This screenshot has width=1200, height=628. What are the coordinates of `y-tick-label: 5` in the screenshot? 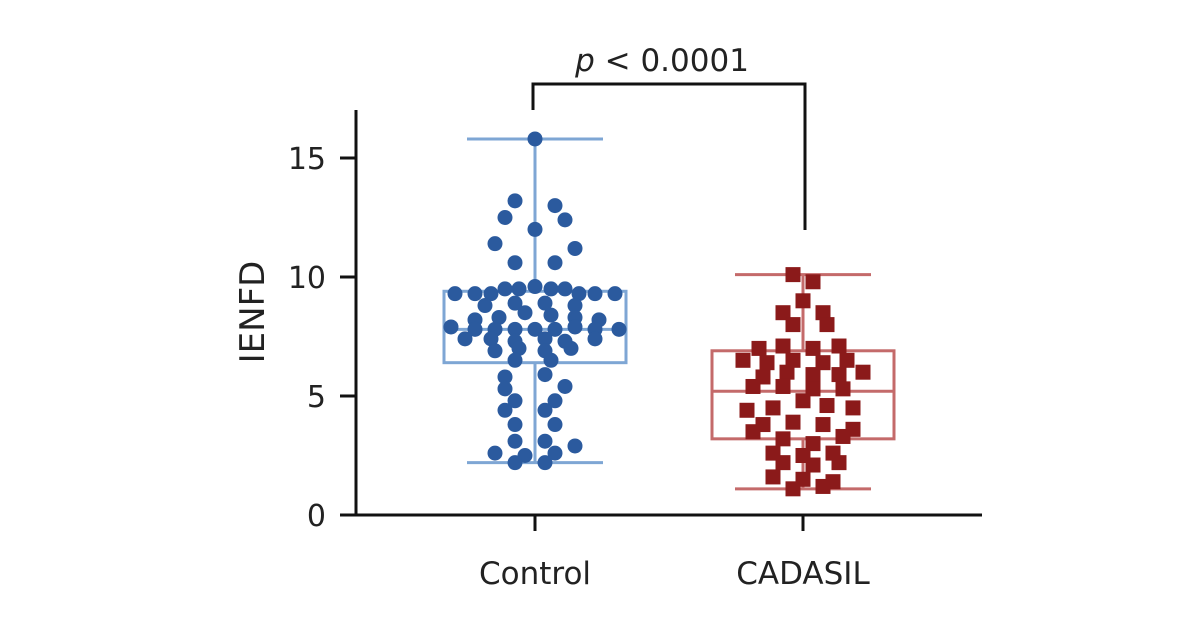 It's located at (316, 397).